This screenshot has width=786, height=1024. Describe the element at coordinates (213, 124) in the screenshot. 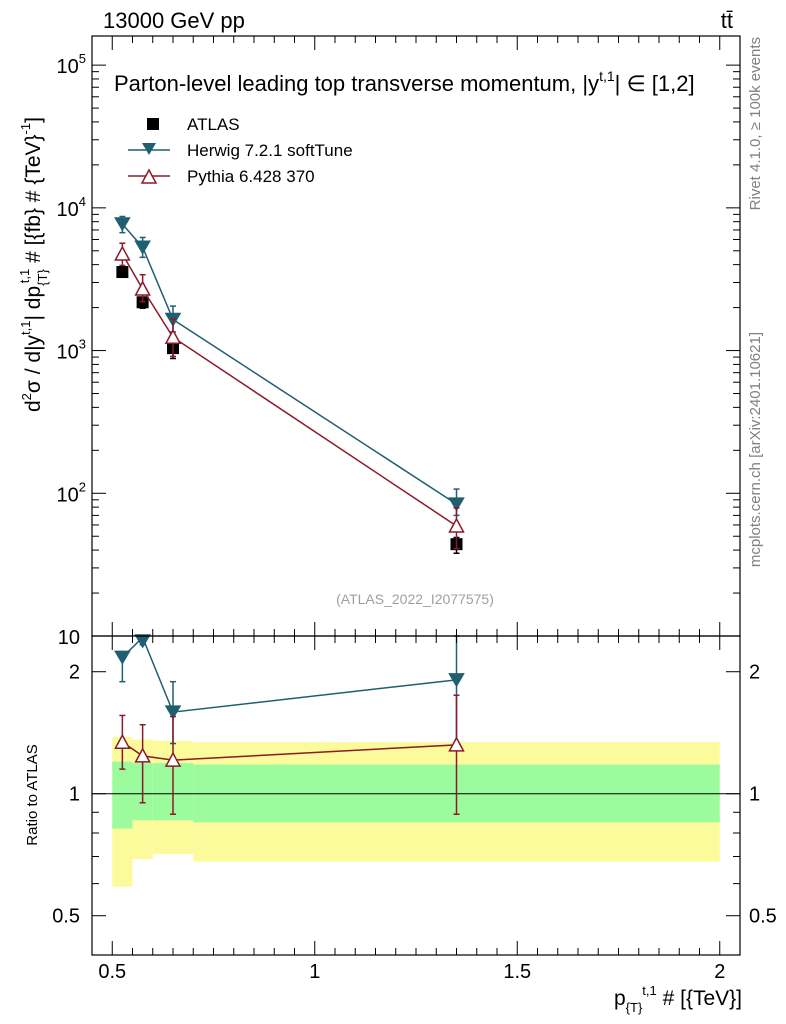

I see `legend-atlas-label: ATLAS` at that location.